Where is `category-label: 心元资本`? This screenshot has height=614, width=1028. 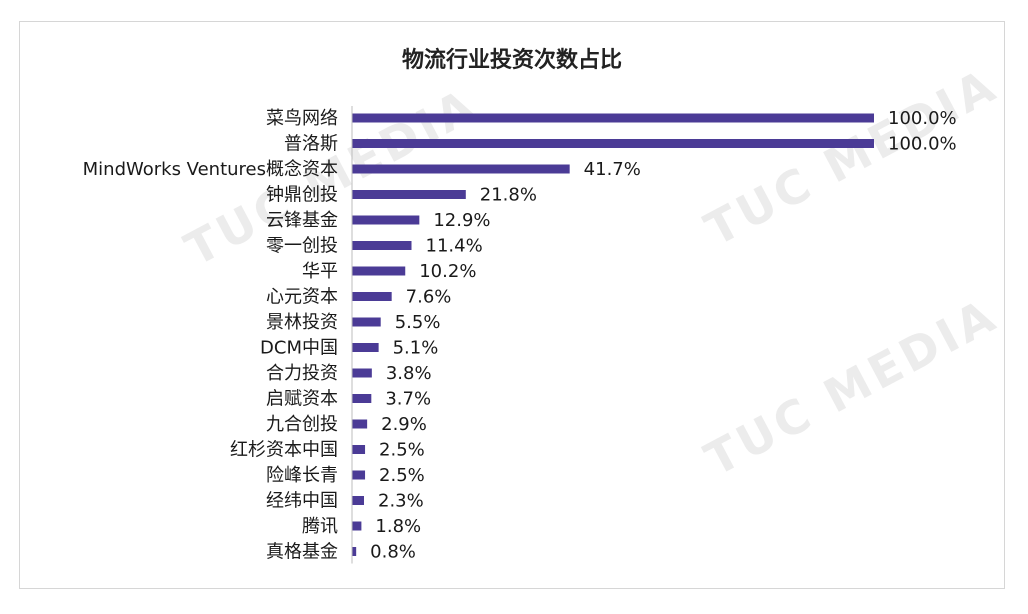
category-label: 心元资本 is located at coordinates (302, 297).